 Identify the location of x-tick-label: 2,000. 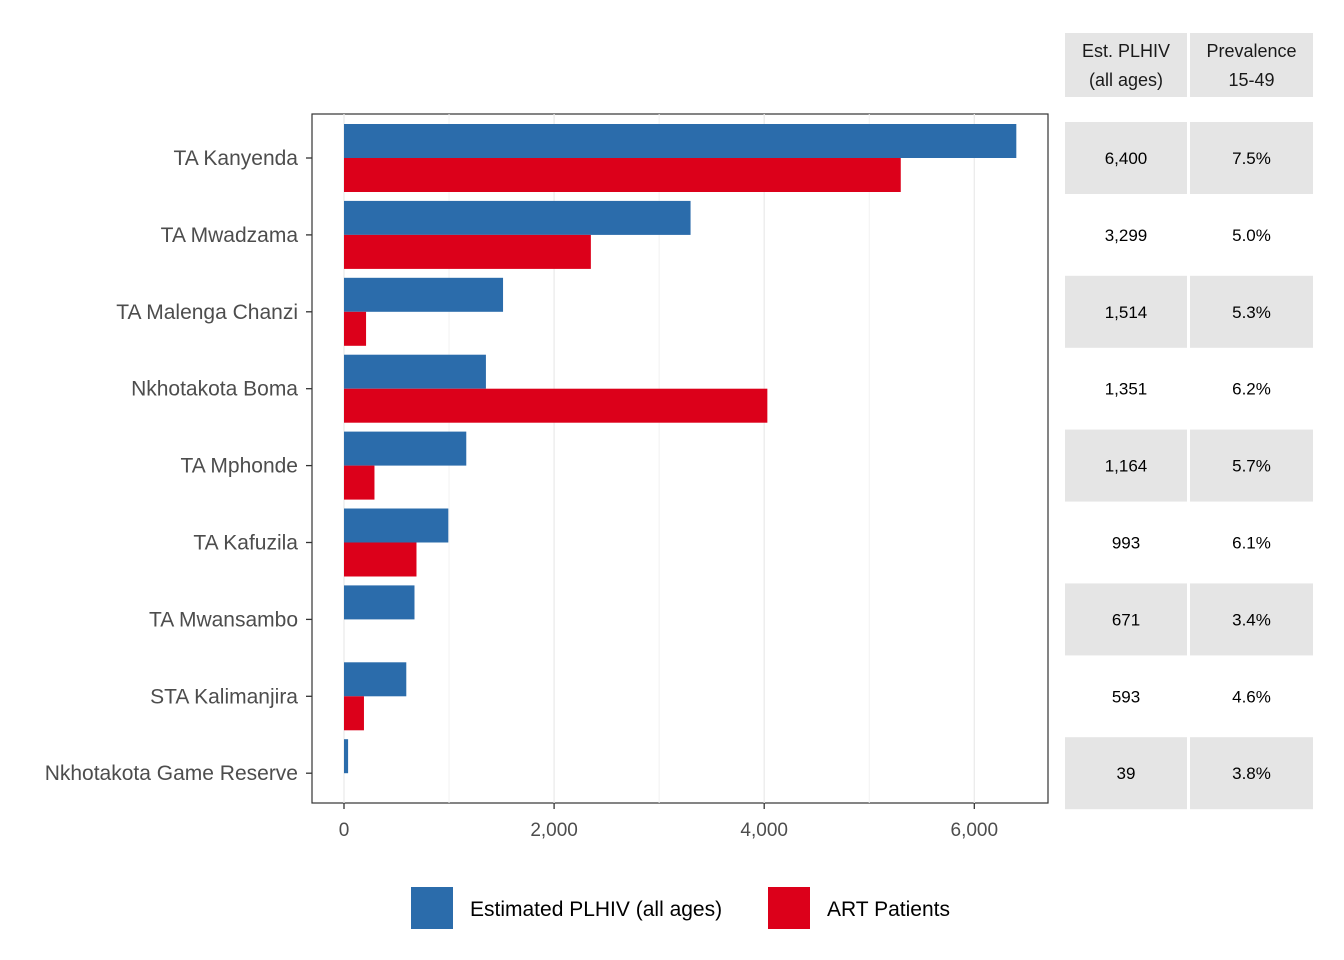
(554, 830).